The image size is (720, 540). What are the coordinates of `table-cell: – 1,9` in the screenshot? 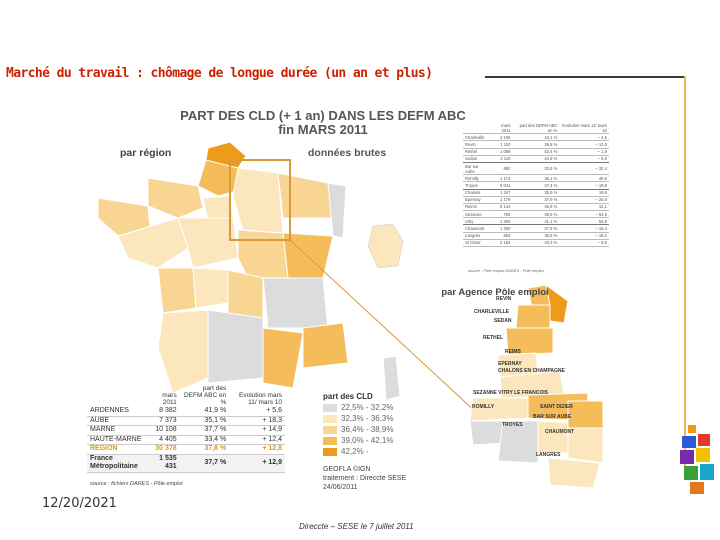 It's located at (584, 152).